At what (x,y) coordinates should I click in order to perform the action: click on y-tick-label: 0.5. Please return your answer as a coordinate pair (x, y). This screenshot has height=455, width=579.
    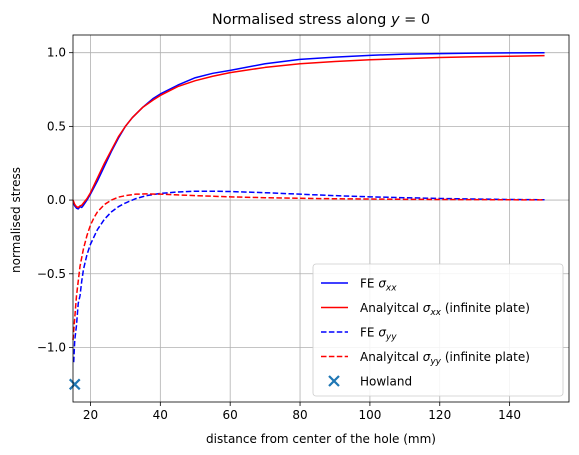
    Looking at the image, I should click on (56, 126).